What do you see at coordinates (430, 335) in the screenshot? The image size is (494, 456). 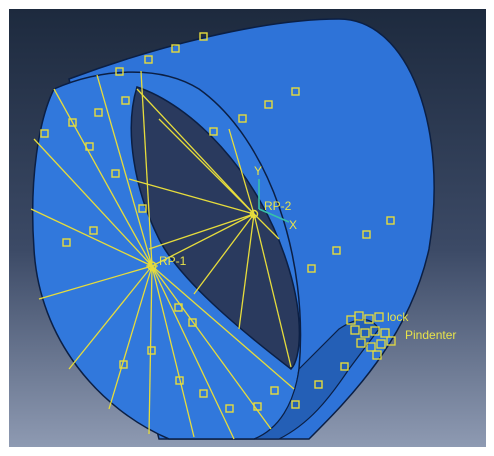 I see `indenter-label: Pindenter` at bounding box center [430, 335].